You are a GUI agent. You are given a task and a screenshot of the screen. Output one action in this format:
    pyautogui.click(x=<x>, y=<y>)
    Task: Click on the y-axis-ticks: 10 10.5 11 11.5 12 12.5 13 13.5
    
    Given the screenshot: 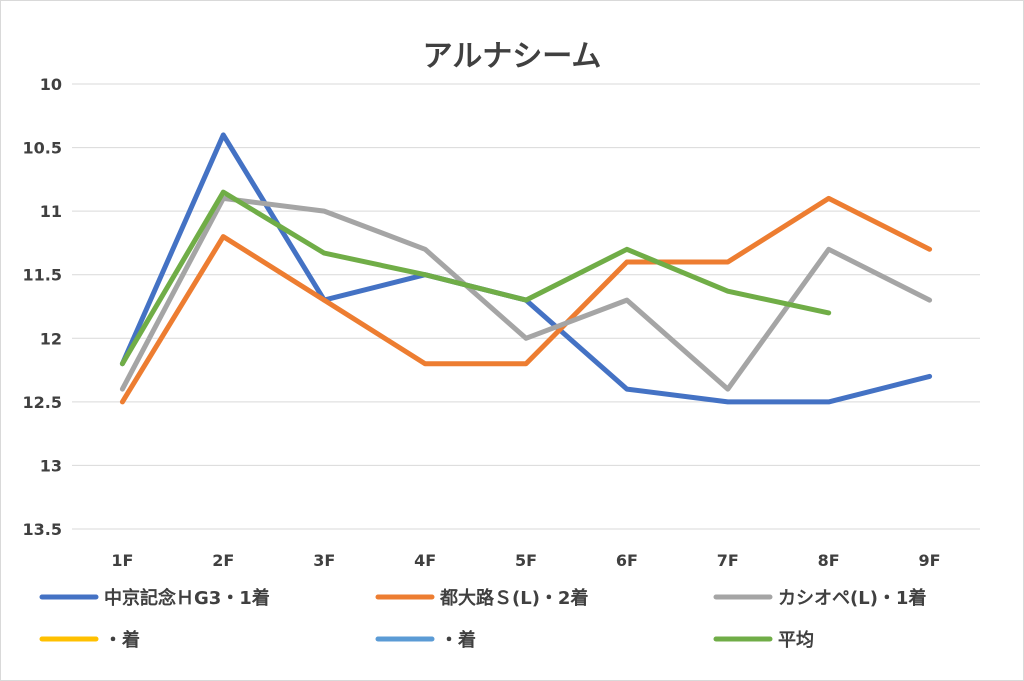 What is the action you would take?
    pyautogui.click(x=42, y=307)
    